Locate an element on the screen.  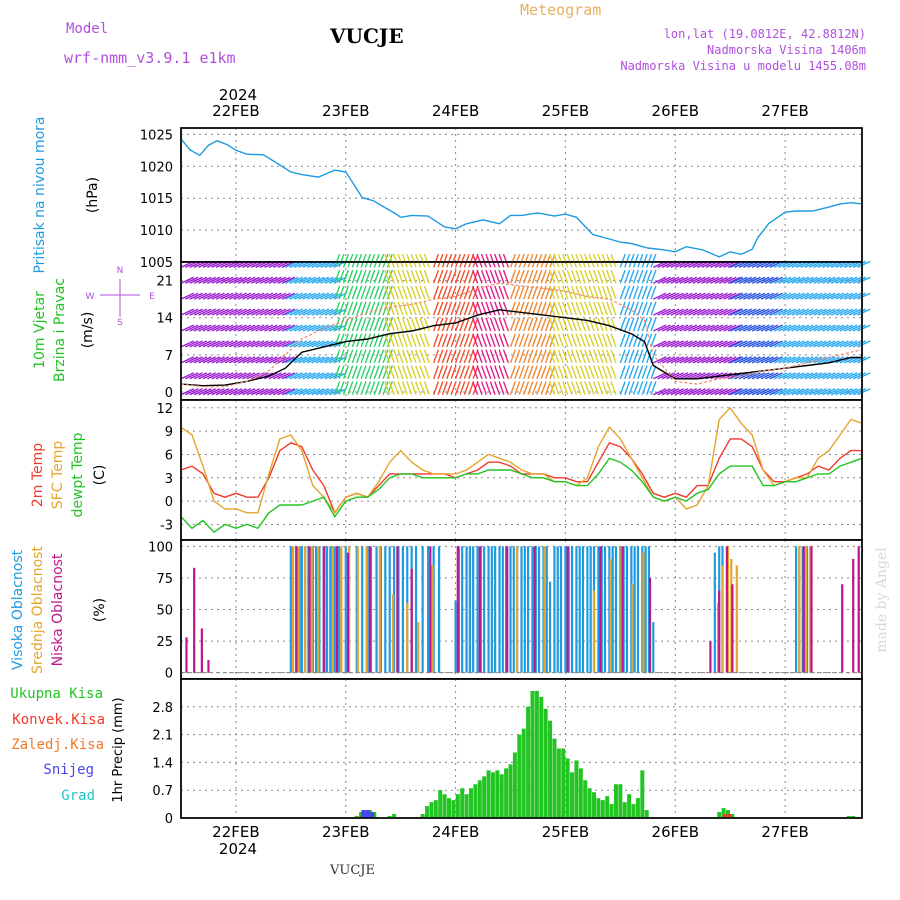
bar-snow is located at coordinates (367, 814).